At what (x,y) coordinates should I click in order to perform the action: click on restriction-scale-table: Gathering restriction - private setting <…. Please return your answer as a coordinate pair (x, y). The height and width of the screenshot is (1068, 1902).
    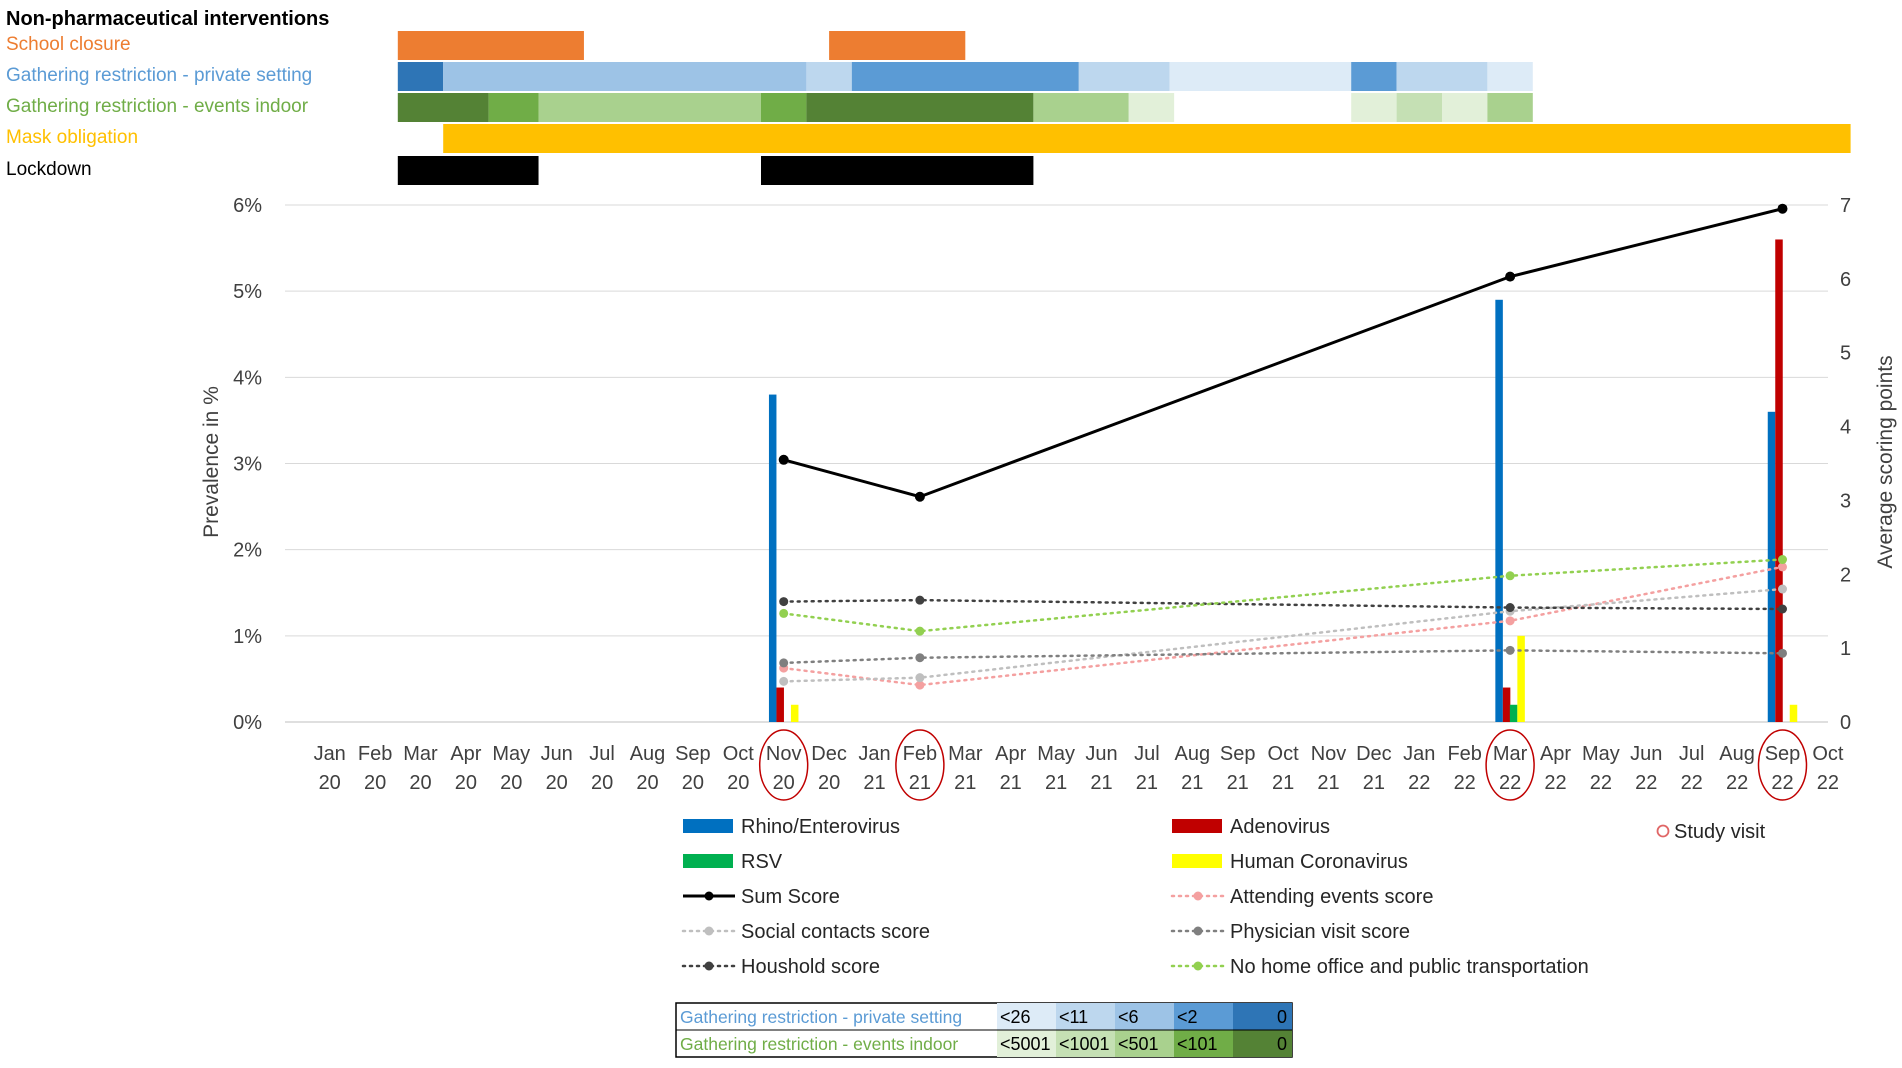
    Looking at the image, I should click on (984, 1030).